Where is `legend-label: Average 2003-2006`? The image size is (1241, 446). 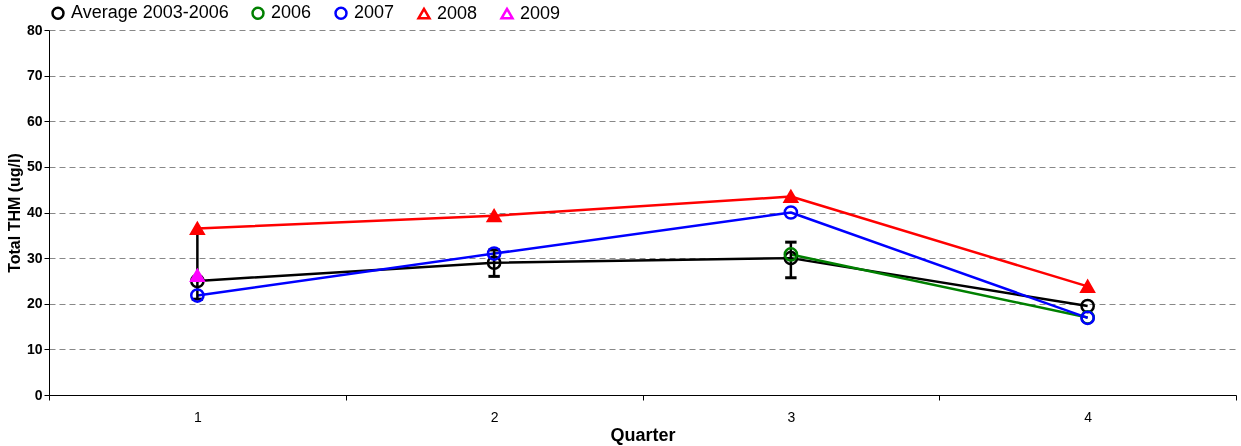
legend-label: Average 2003-2006 is located at coordinates (150, 12).